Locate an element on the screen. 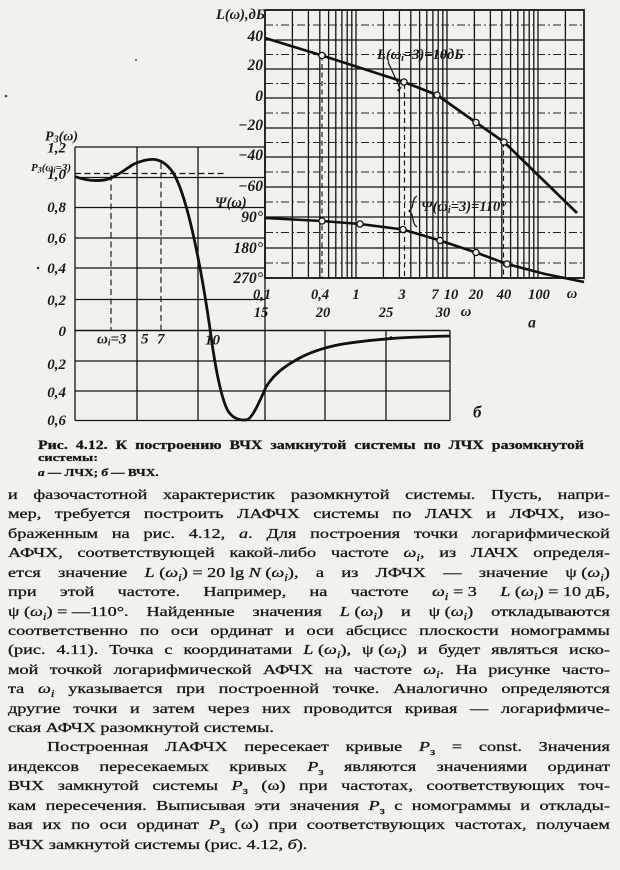 This screenshot has height=870, width=620. svg-text: б is located at coordinates (478, 412).